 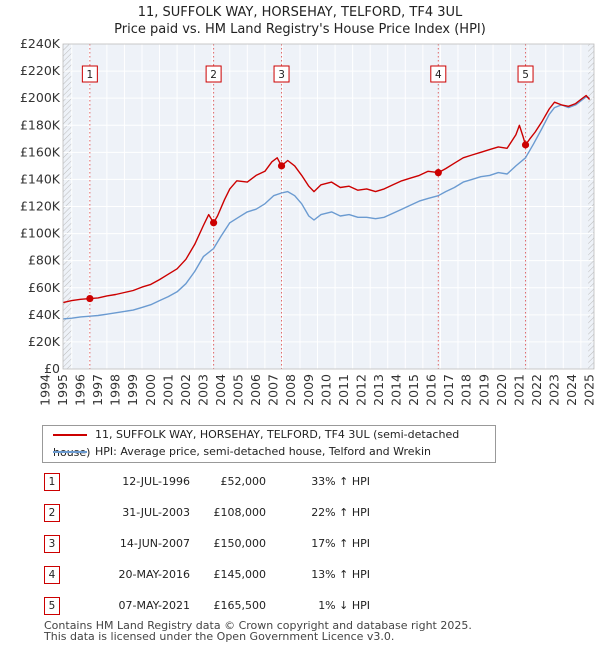 What do you see at coordinates (97, 390) in the screenshot?
I see `x-tick-label: 1997` at bounding box center [97, 390].